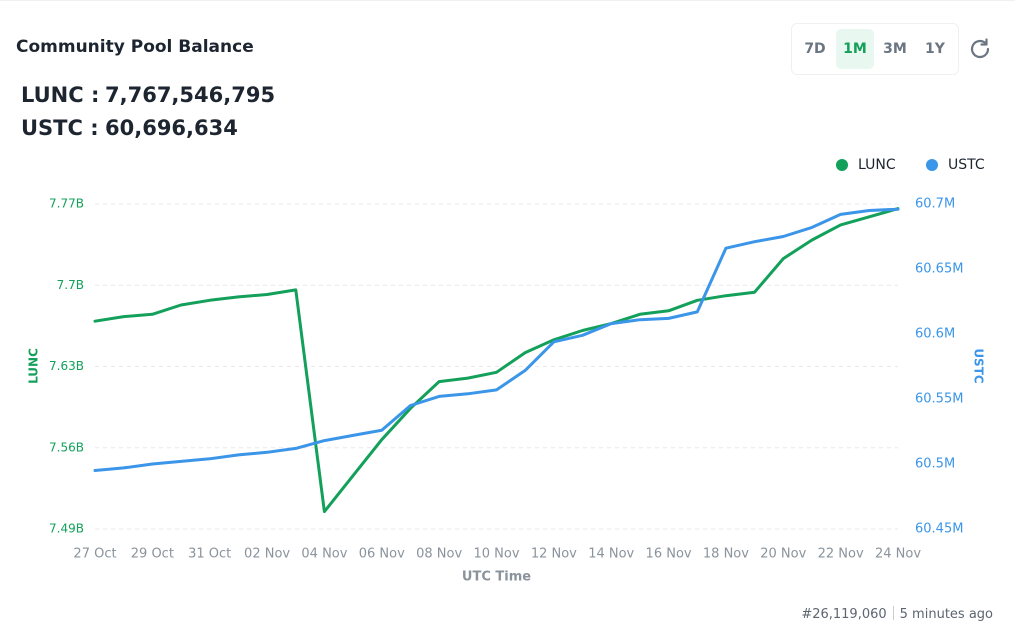 This screenshot has width=1017, height=629. Describe the element at coordinates (66, 529) in the screenshot. I see `y-tick-label: 7.49B` at that location.